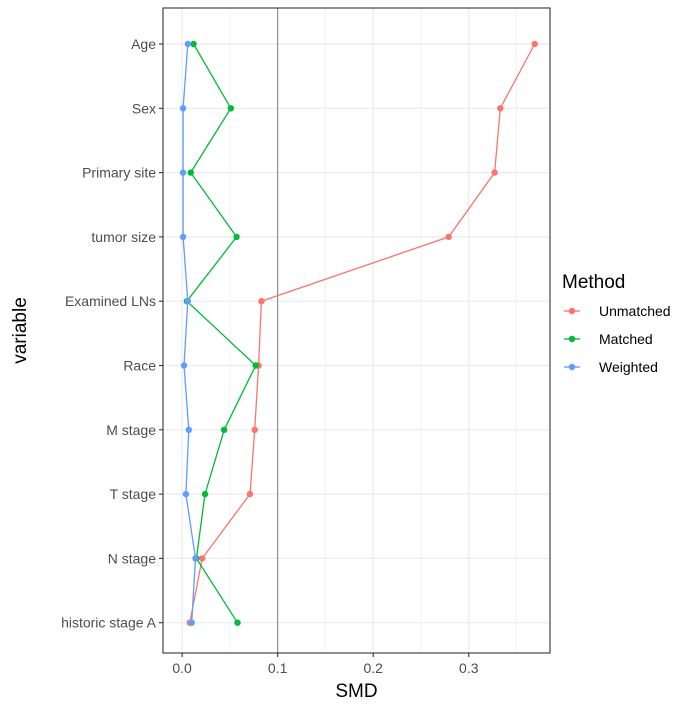 The height and width of the screenshot is (708, 686). What do you see at coordinates (278, 668) in the screenshot?
I see `x-tick-label: 0.1` at bounding box center [278, 668].